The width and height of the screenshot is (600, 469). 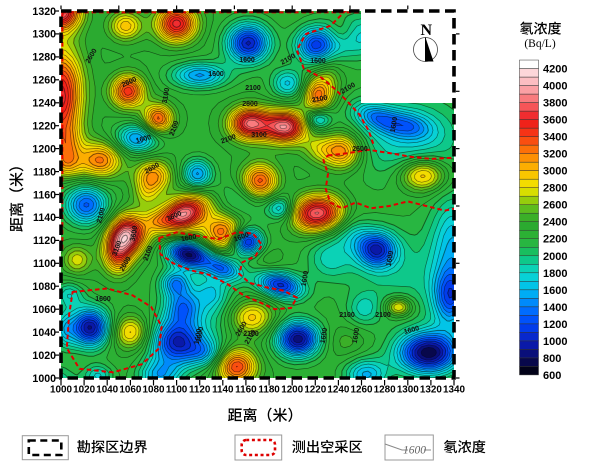 What do you see at coordinates (427, 30) in the screenshot?
I see `svg-text: N` at bounding box center [427, 30].